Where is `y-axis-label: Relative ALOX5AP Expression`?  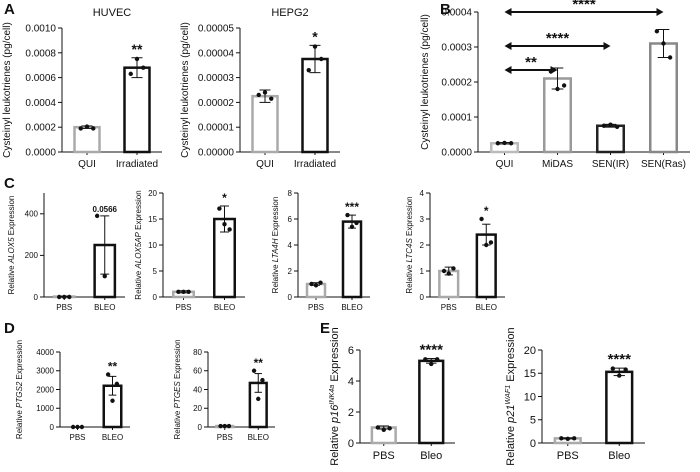 y-axis-label: Relative ALOX5AP Expression is located at coordinates (138, 244).